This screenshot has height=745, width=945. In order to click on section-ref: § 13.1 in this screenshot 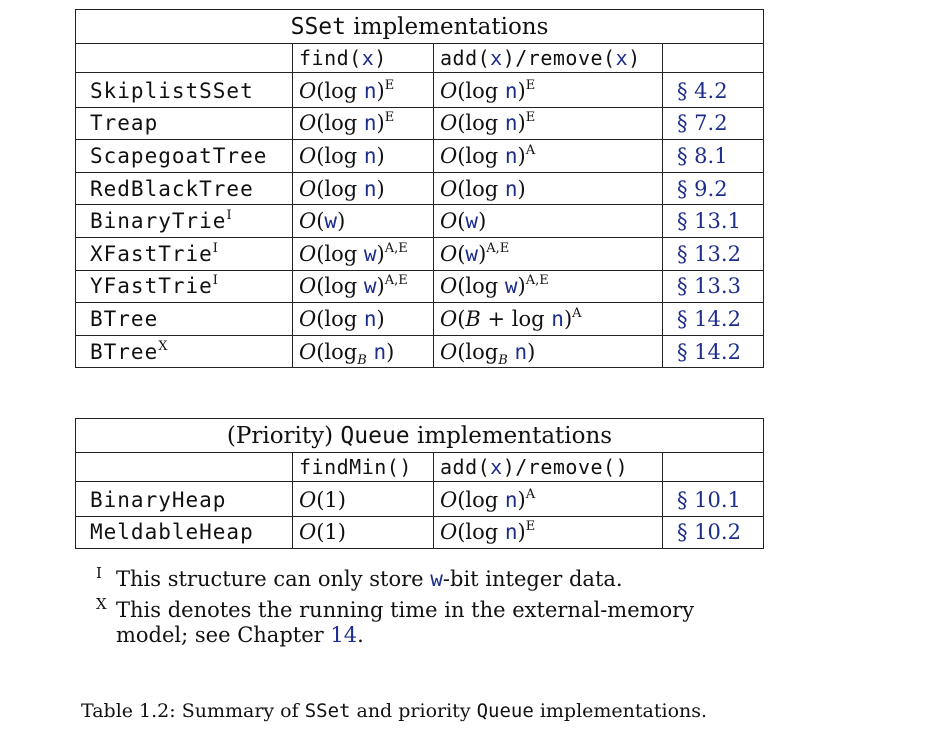, I will do `click(713, 221)`.